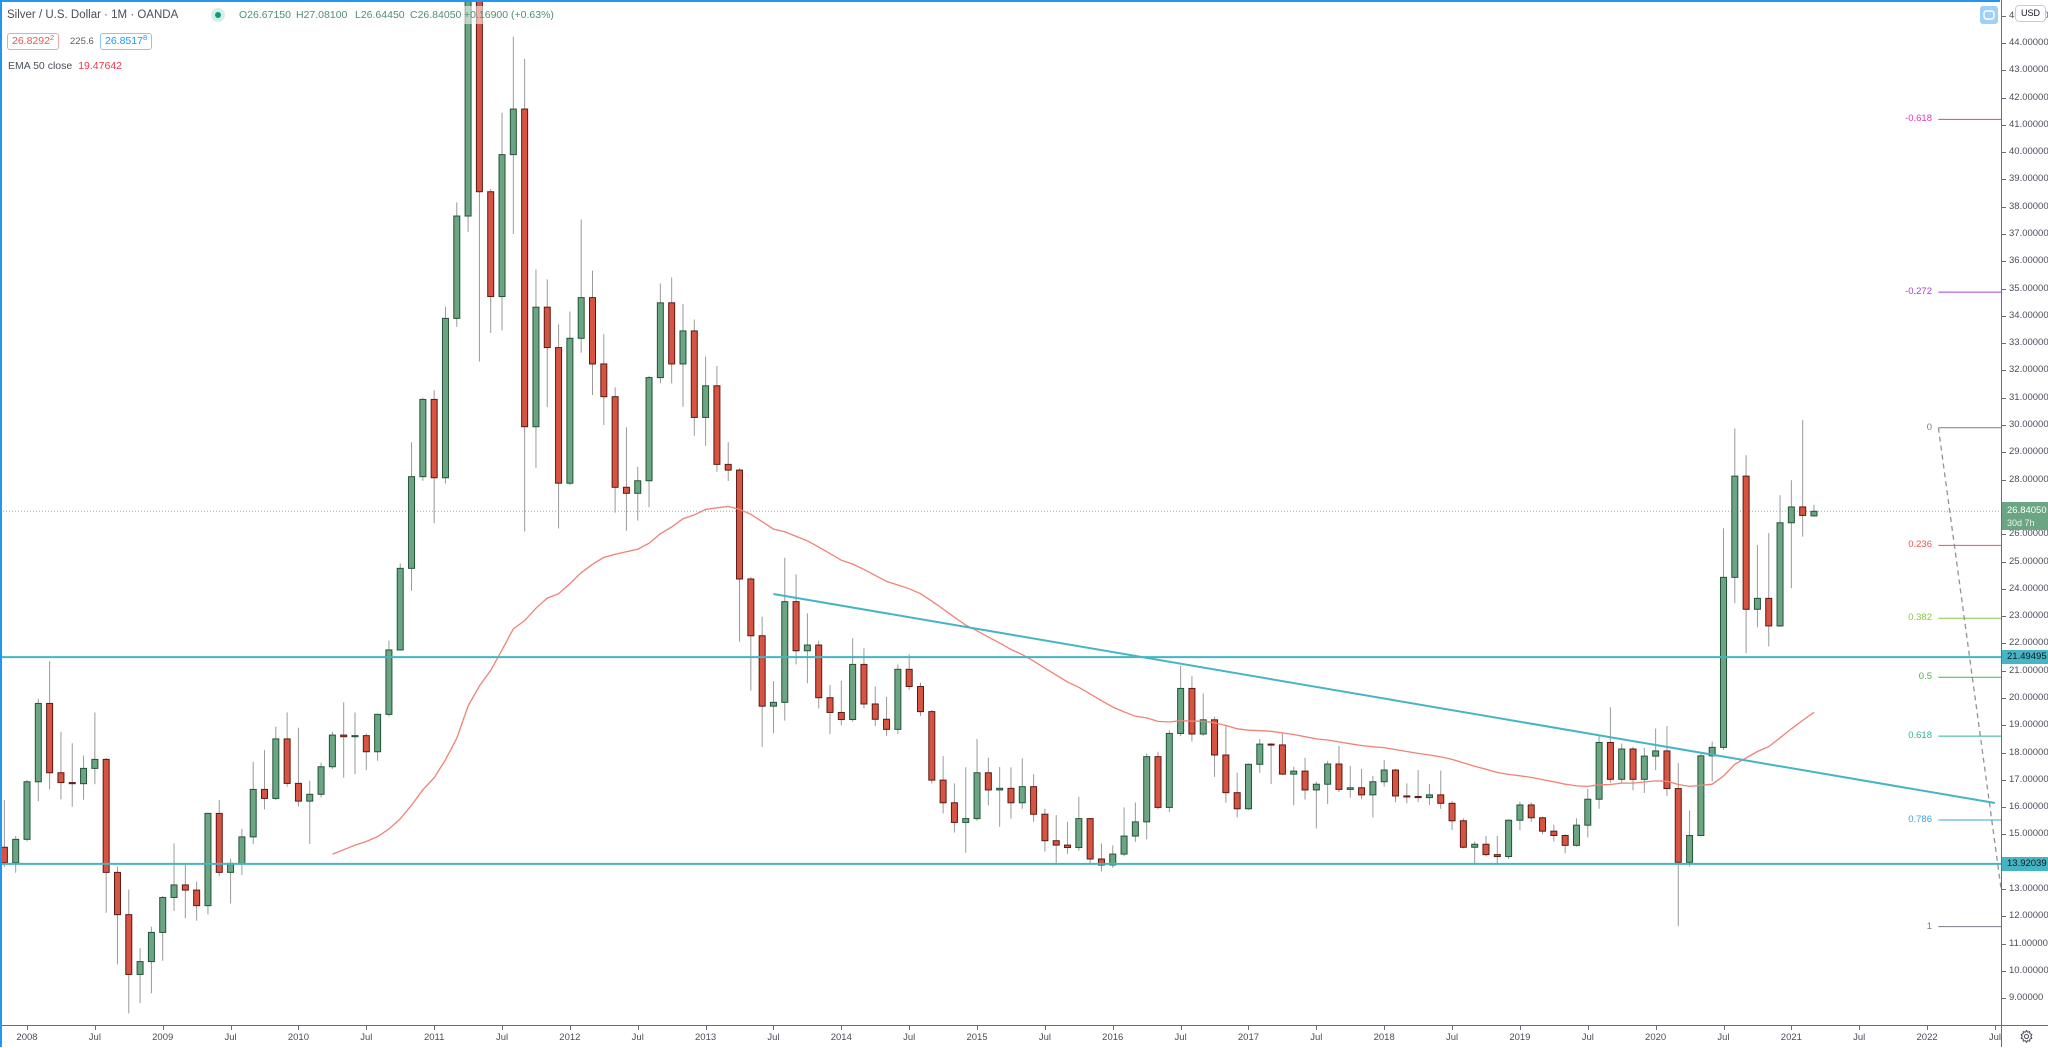  I want to click on price-tick-label: 33.00000, so click(2028, 343).